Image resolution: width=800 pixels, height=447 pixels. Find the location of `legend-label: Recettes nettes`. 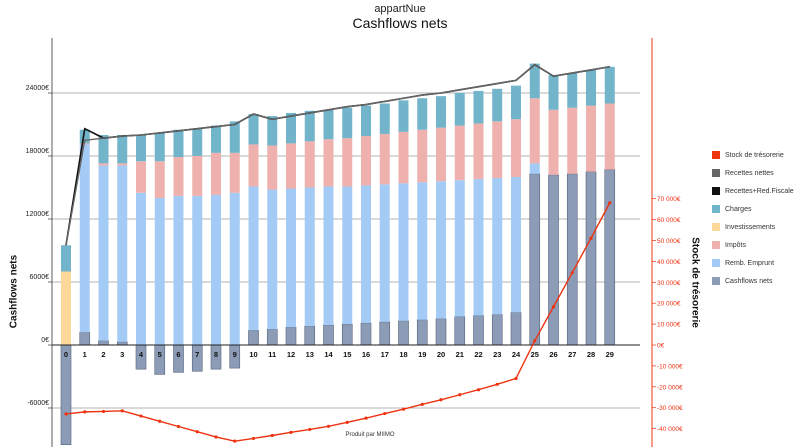

legend-label: Recettes nettes is located at coordinates (749, 173).